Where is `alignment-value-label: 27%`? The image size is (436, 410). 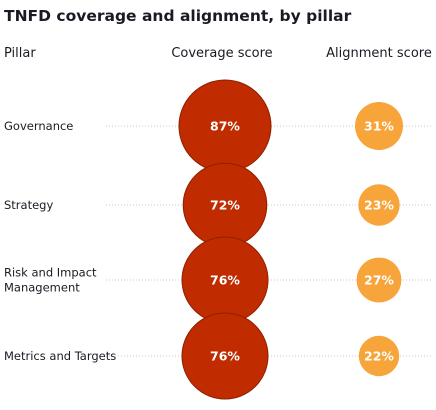
alignment-value-label: 27% is located at coordinates (379, 280).